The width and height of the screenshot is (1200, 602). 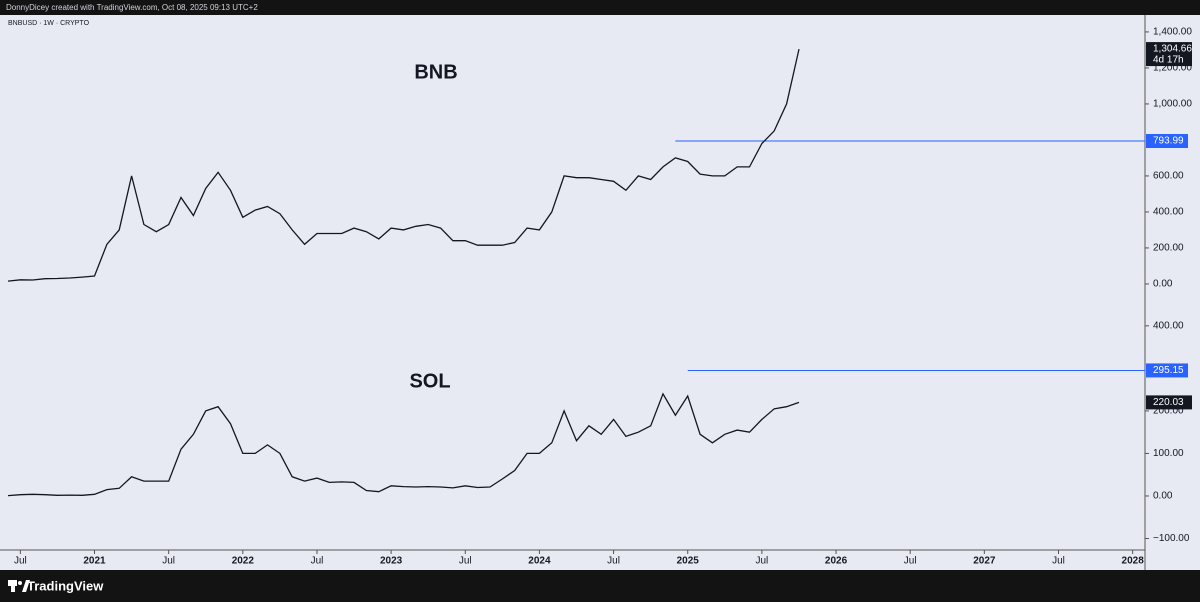 I want to click on y-tick-label: −100.00, so click(x=1171, y=538).